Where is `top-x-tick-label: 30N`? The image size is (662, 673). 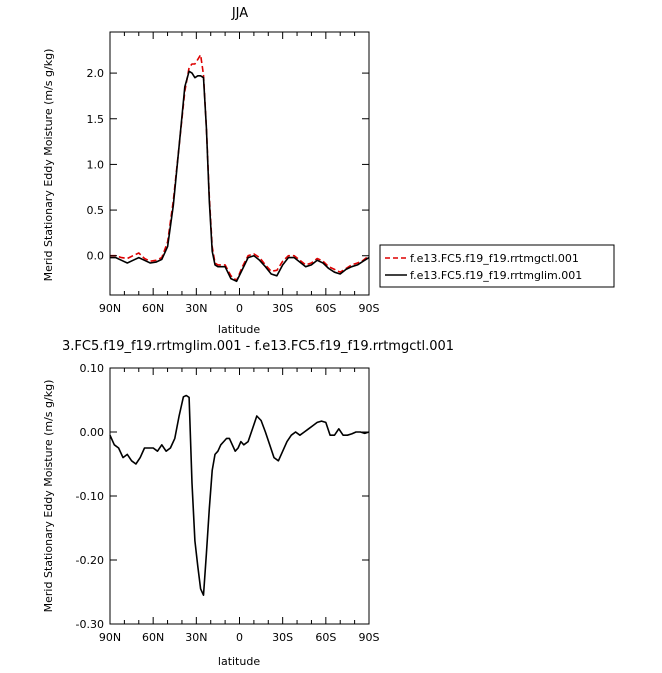 top-x-tick-label: 30N is located at coordinates (196, 308).